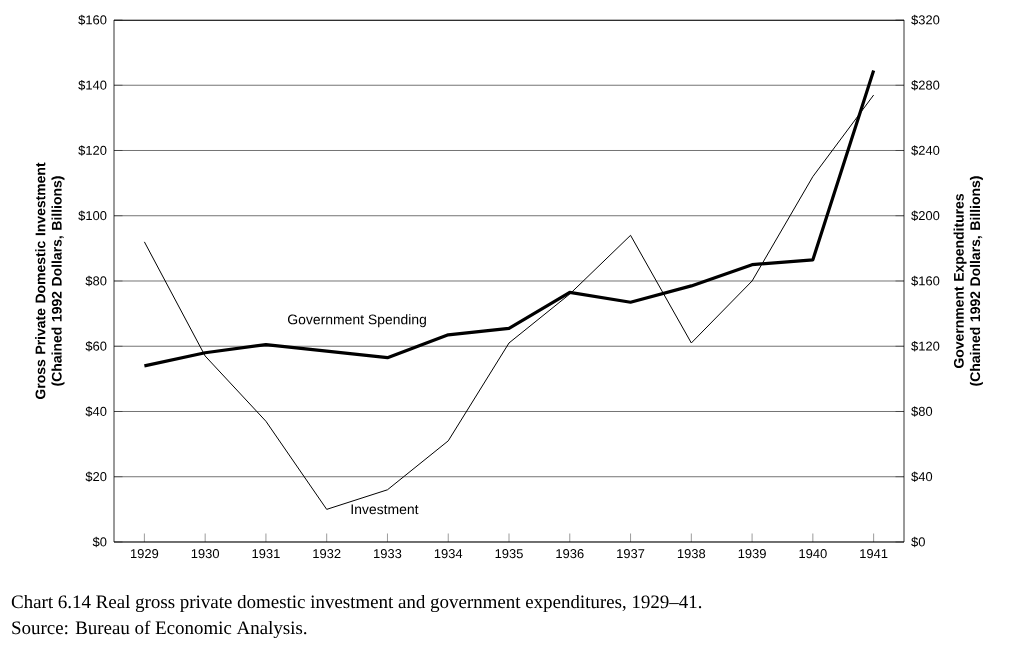 This screenshot has width=1018, height=666. Describe the element at coordinates (356, 603) in the screenshot. I see `text: Chart 6.14 Real gross private domestic investment and government expenditures, 1929–41.` at that location.